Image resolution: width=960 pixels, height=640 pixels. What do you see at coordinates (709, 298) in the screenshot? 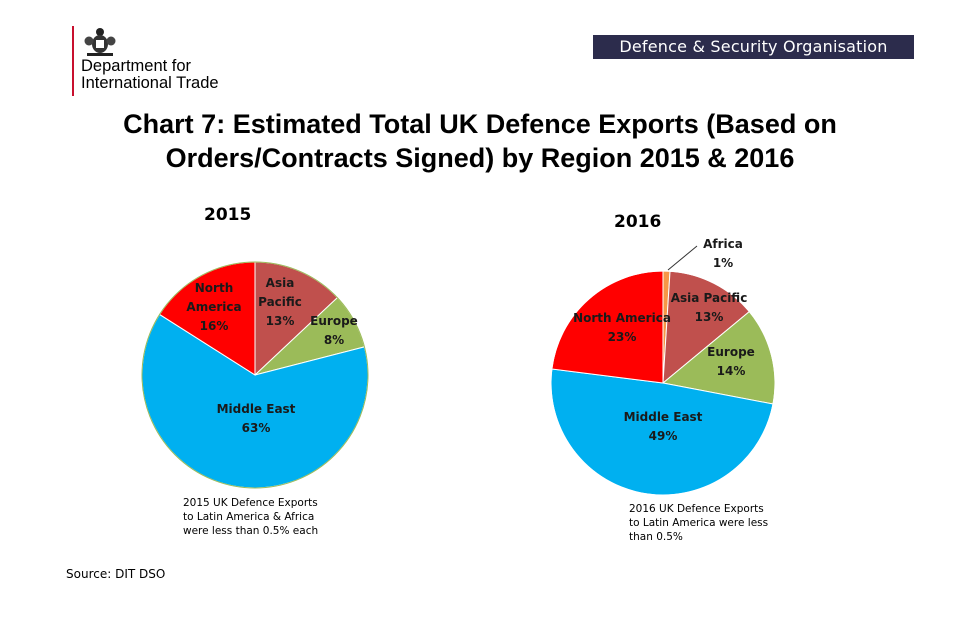
I see `label-line-asia-pacific-2016-0: Asia Pacific` at bounding box center [709, 298].